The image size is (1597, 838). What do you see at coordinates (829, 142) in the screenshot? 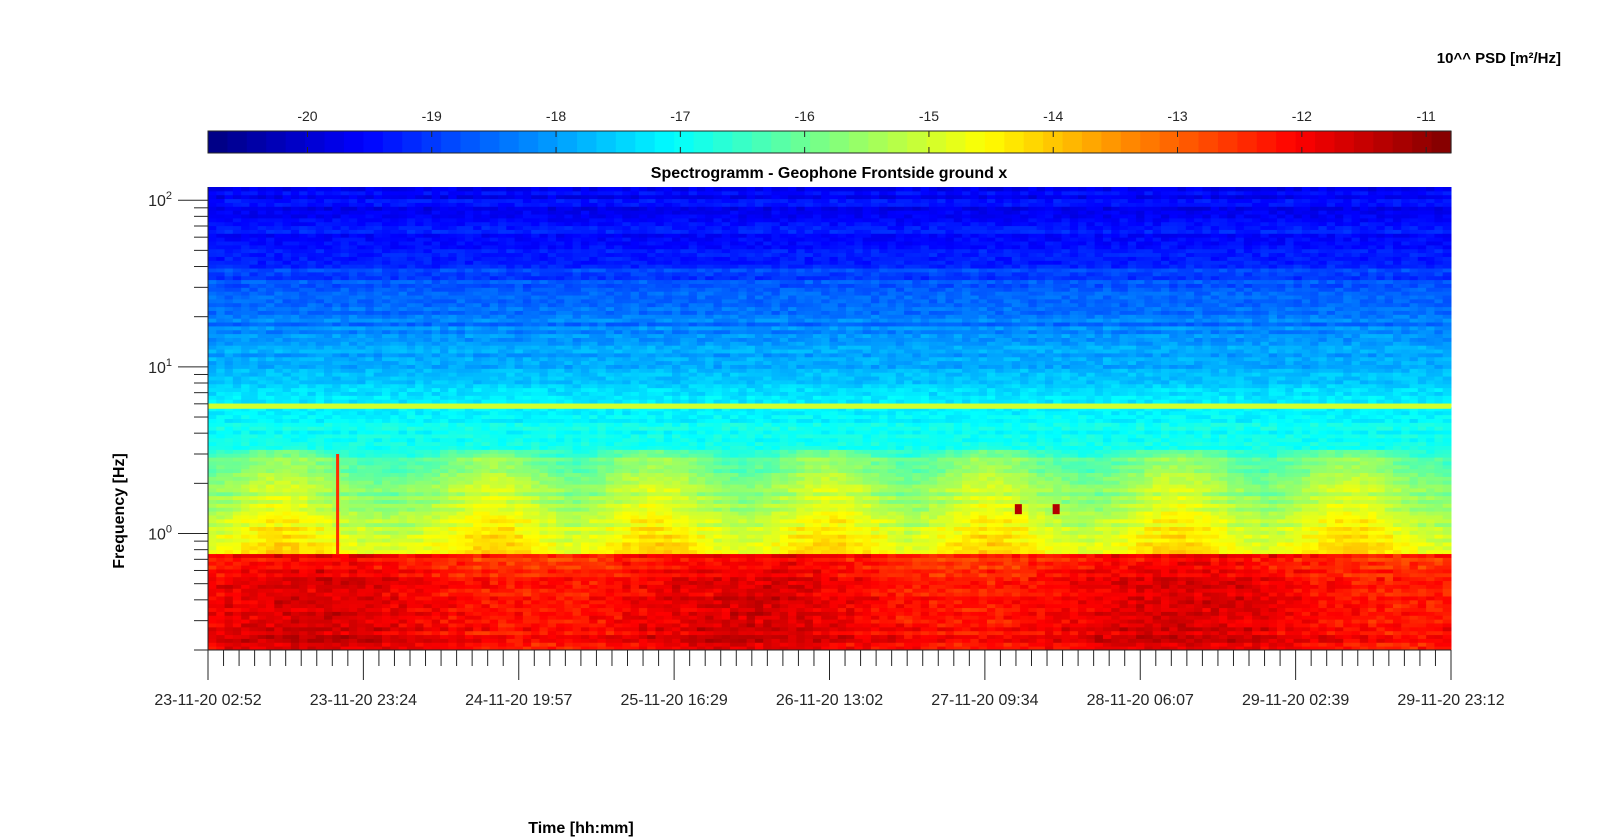
I see `colorbar-frame` at bounding box center [829, 142].